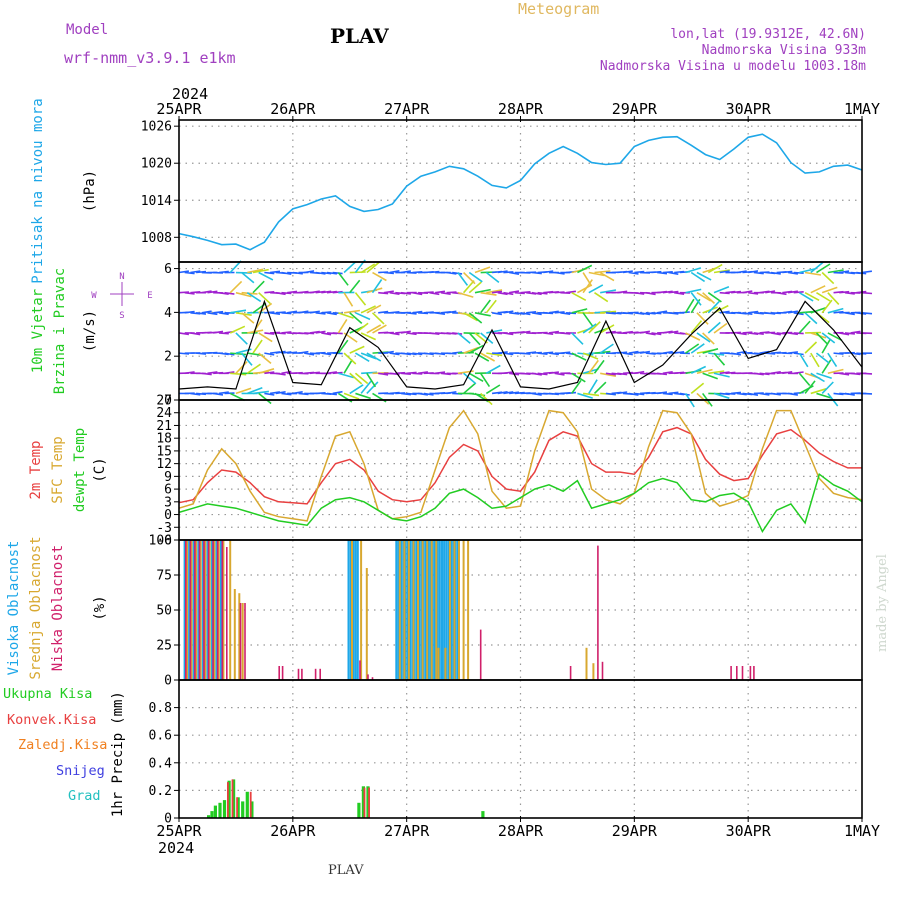  What do you see at coordinates (160, 541) in the screenshot?
I see `y-tick-label: 100` at bounding box center [160, 541].